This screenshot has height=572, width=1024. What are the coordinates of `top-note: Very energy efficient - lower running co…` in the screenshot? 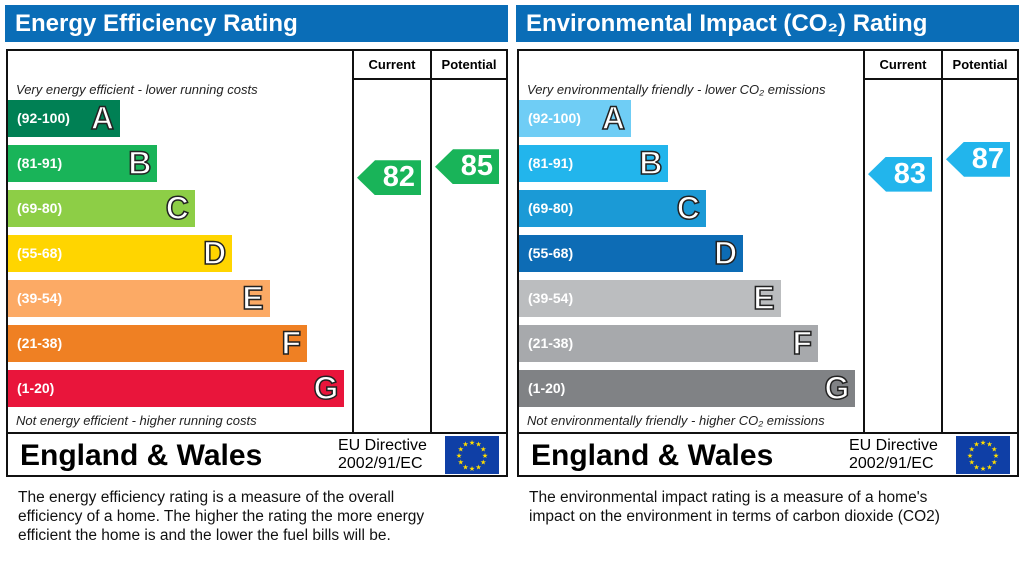 It's located at (137, 89).